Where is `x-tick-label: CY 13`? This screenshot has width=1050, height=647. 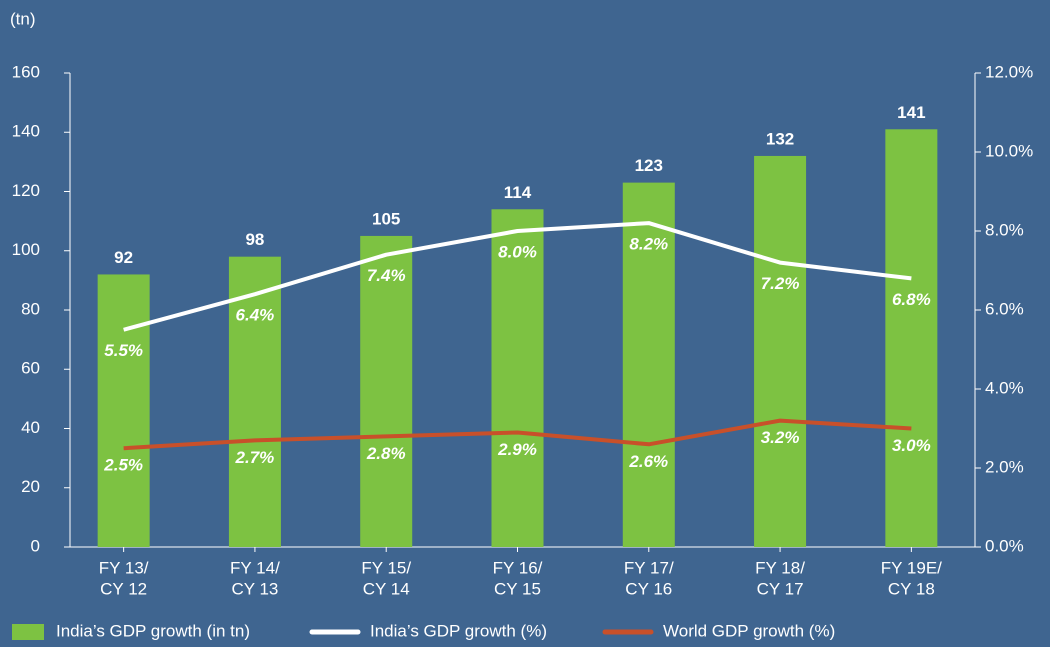
x-tick-label: CY 13 is located at coordinates (254, 588).